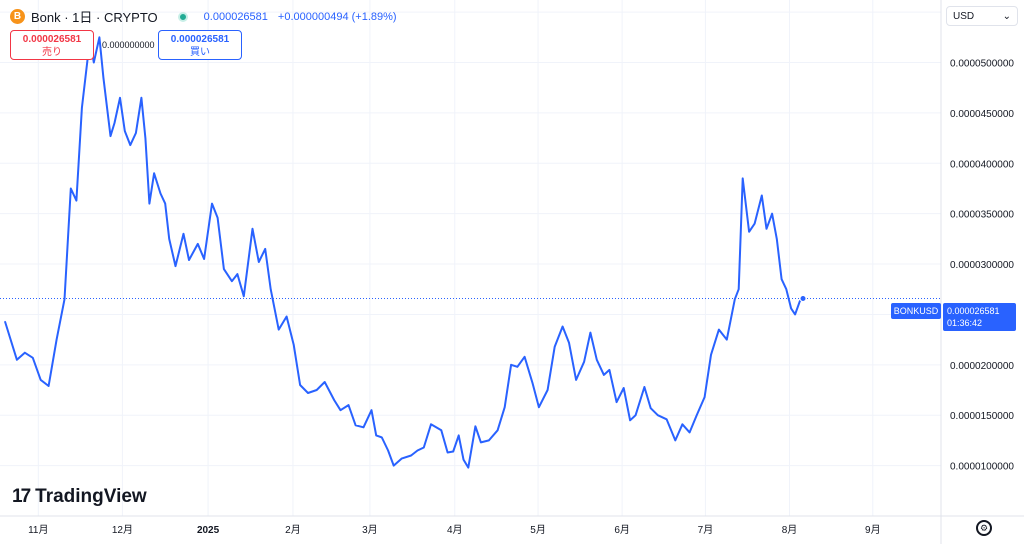  I want to click on y-tick-label: 0.0000300000, so click(982, 265).